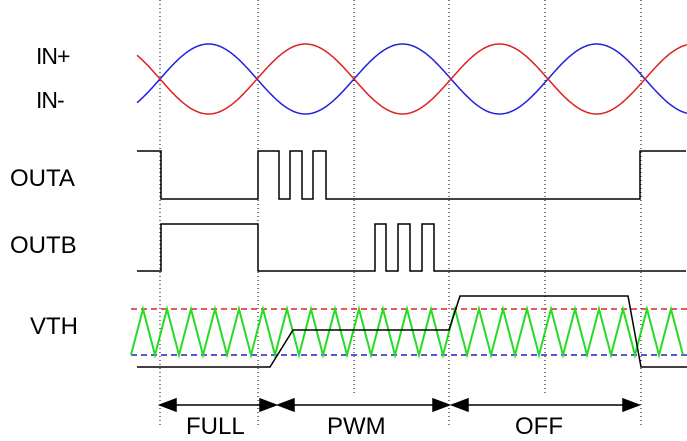 The width and height of the screenshot is (687, 441). I want to click on label-bg-pwm, so click(356, 428).